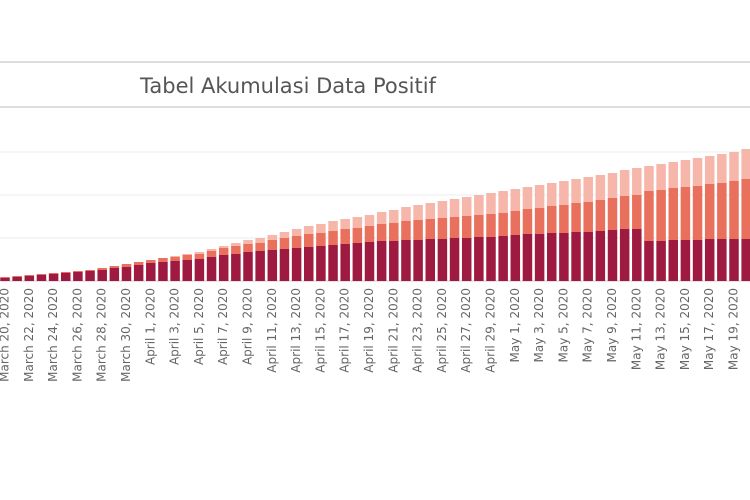 Image resolution: width=750 pixels, height=500 pixels. What do you see at coordinates (248, 326) in the screenshot?
I see `x-tick-label: April 9, 2020` at bounding box center [248, 326].